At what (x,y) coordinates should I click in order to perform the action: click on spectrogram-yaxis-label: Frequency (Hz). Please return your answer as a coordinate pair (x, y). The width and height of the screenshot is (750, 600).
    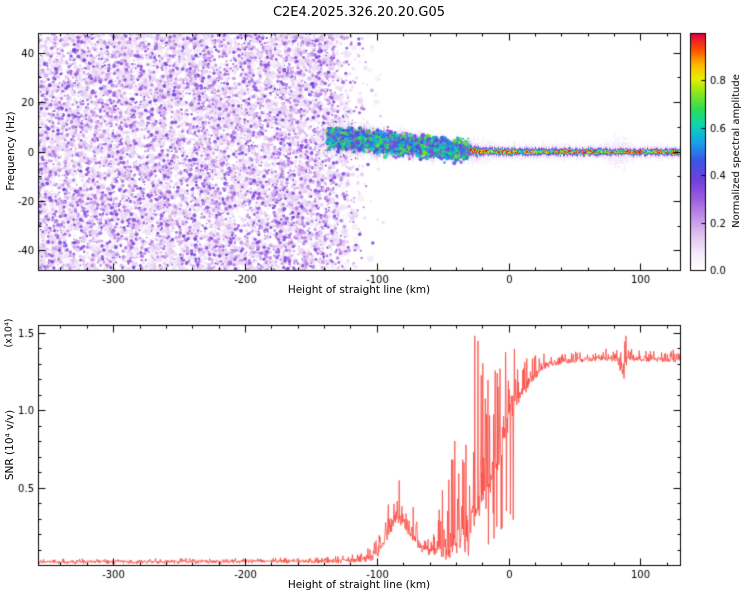
    Looking at the image, I should click on (10, 151).